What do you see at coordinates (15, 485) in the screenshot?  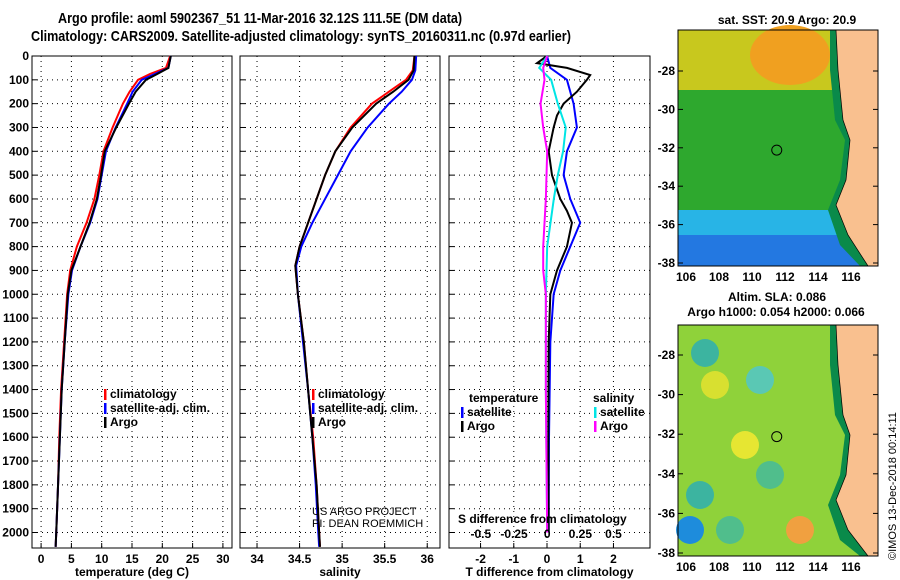 I see `y-tick-label: 1800` at bounding box center [15, 485].